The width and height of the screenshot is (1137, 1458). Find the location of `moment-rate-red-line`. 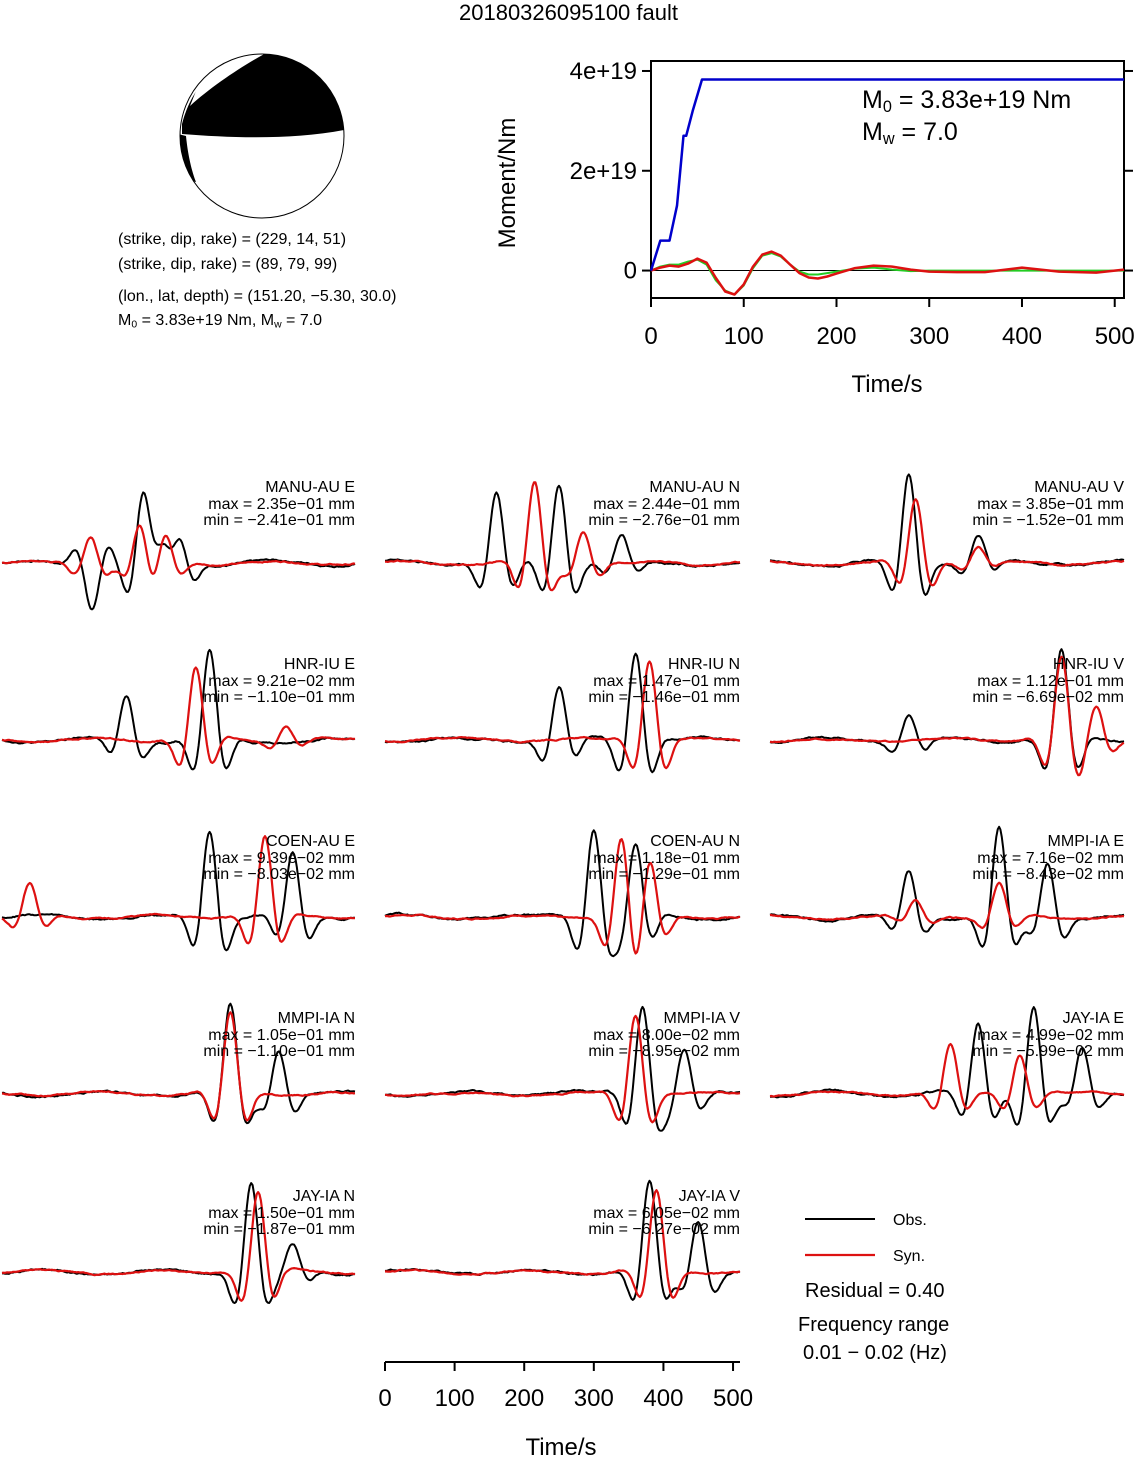

moment-rate-red-line is located at coordinates (887, 273).